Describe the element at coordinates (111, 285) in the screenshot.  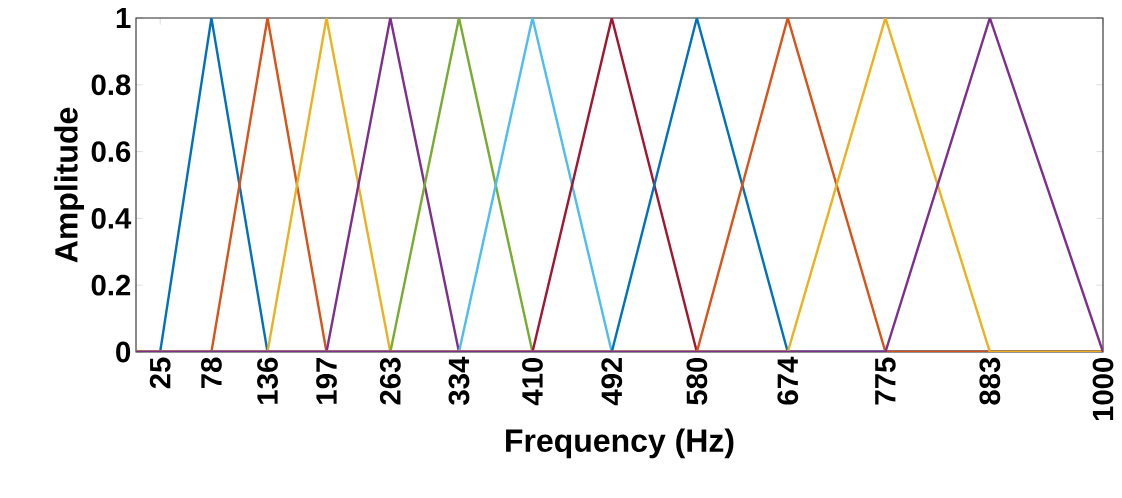
I see `y-tick-label: 0.2` at that location.